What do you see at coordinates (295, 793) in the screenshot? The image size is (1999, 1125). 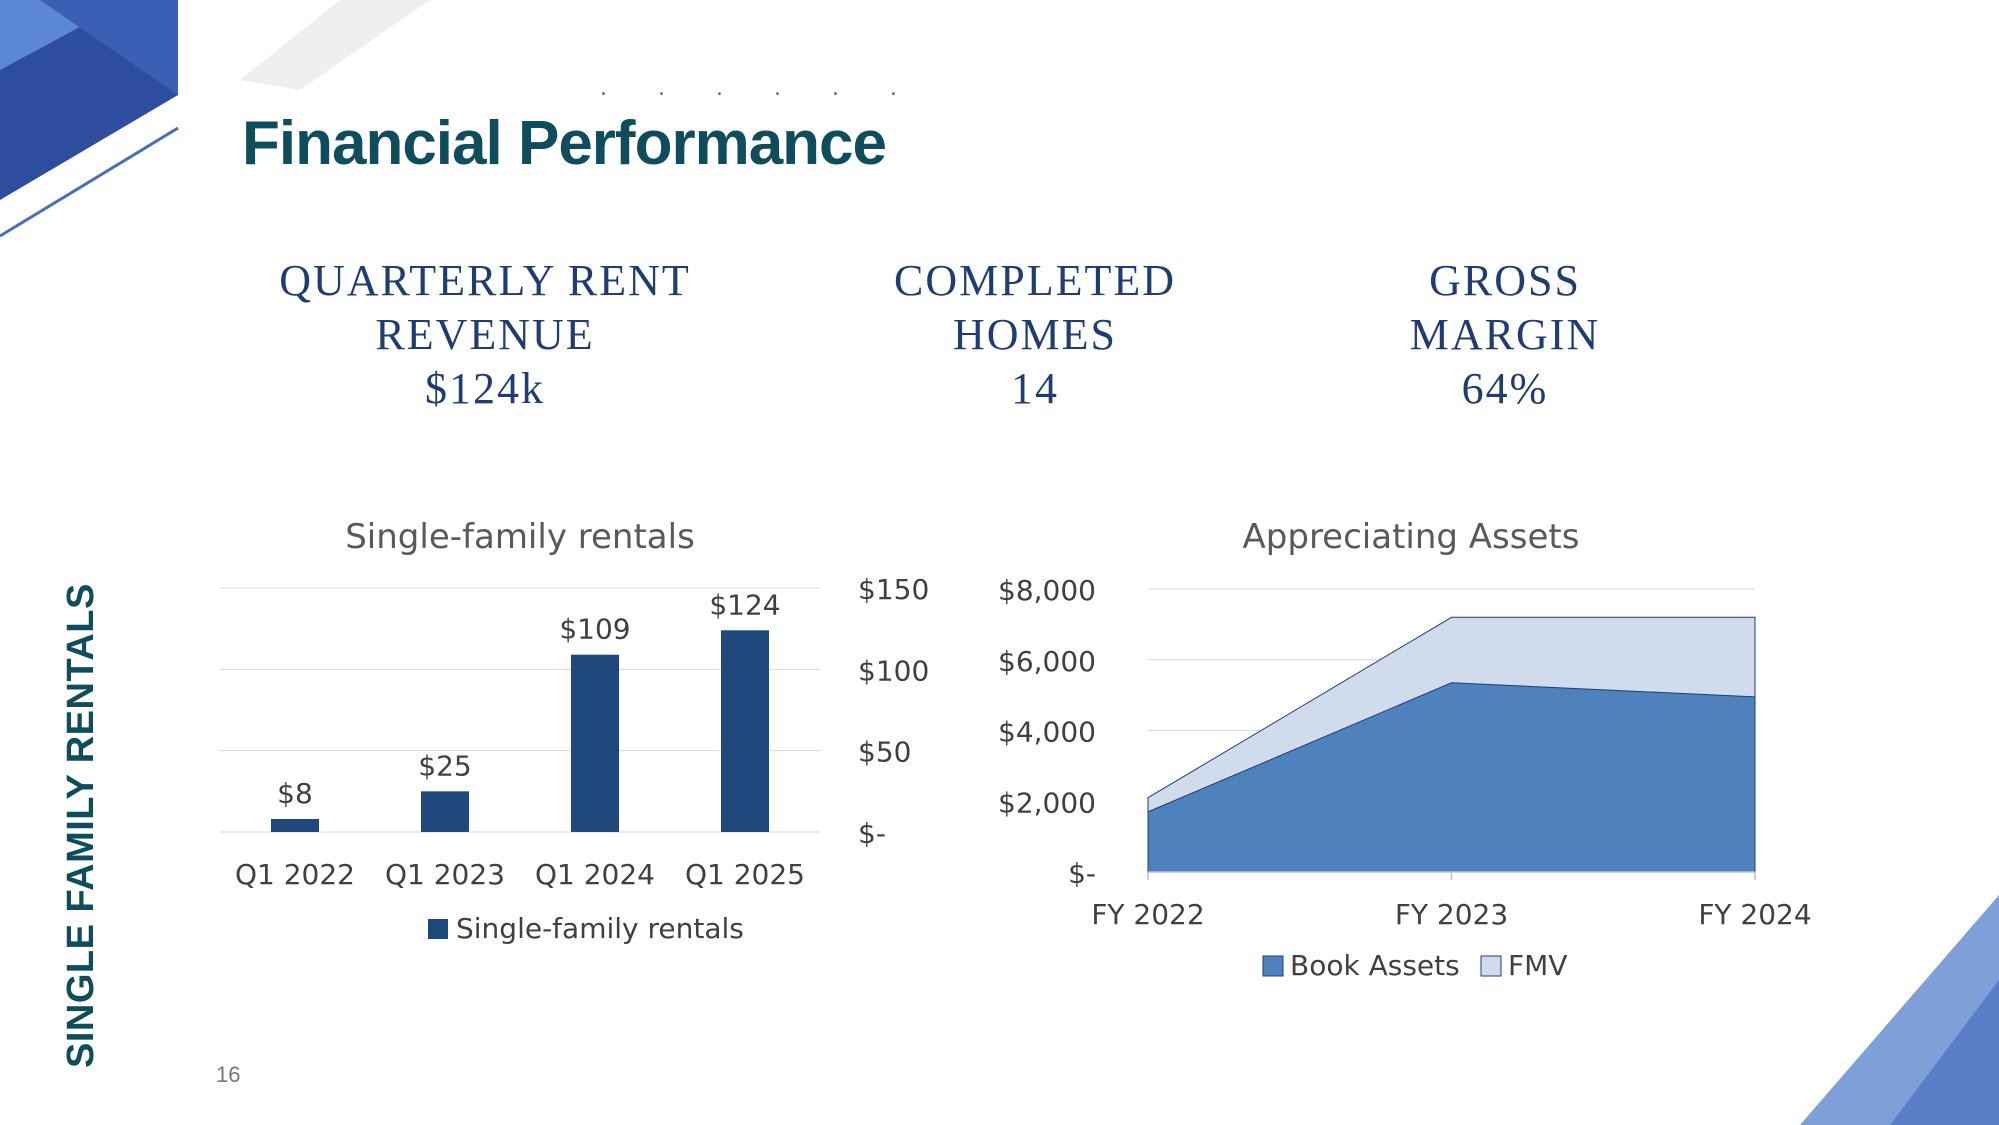 I see `data-label: $8` at bounding box center [295, 793].